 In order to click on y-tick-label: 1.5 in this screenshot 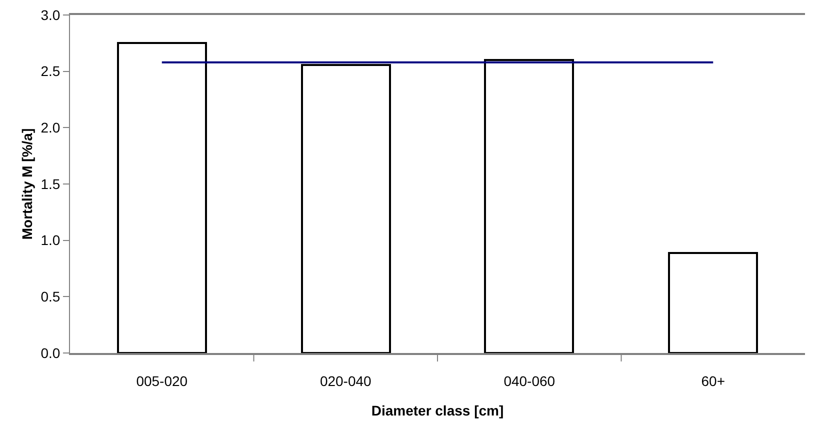, I will do `click(50, 184)`.